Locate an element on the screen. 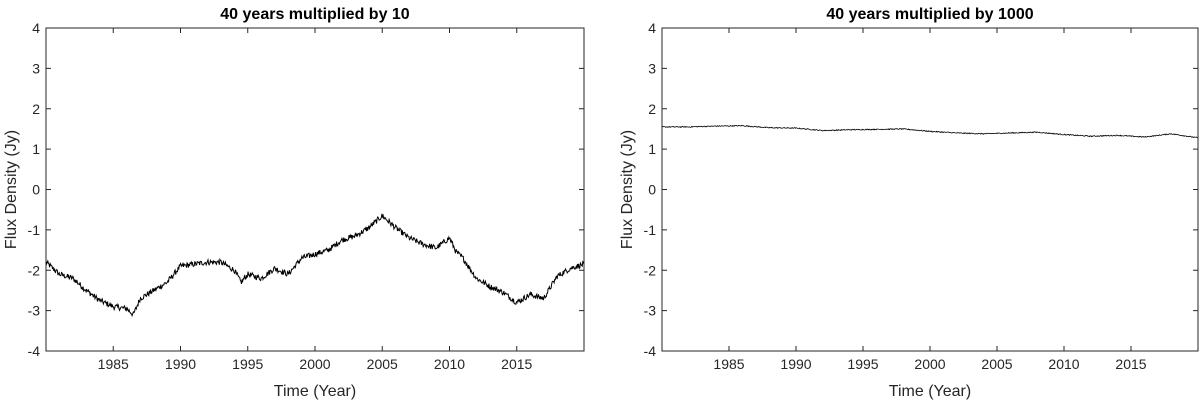 This screenshot has width=1200, height=400. chart-title: 40 years multiplied by 10 is located at coordinates (315, 14).